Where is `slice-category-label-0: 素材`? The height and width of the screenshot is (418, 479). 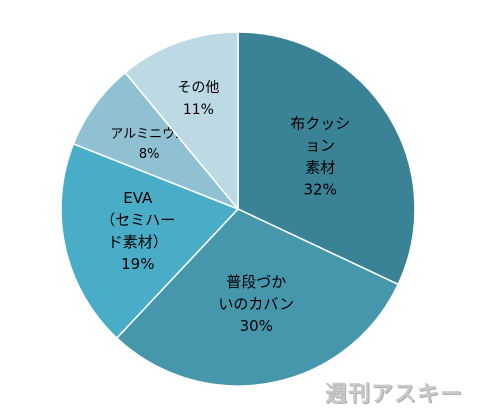 slice-category-label-0: 素材 is located at coordinates (320, 167).